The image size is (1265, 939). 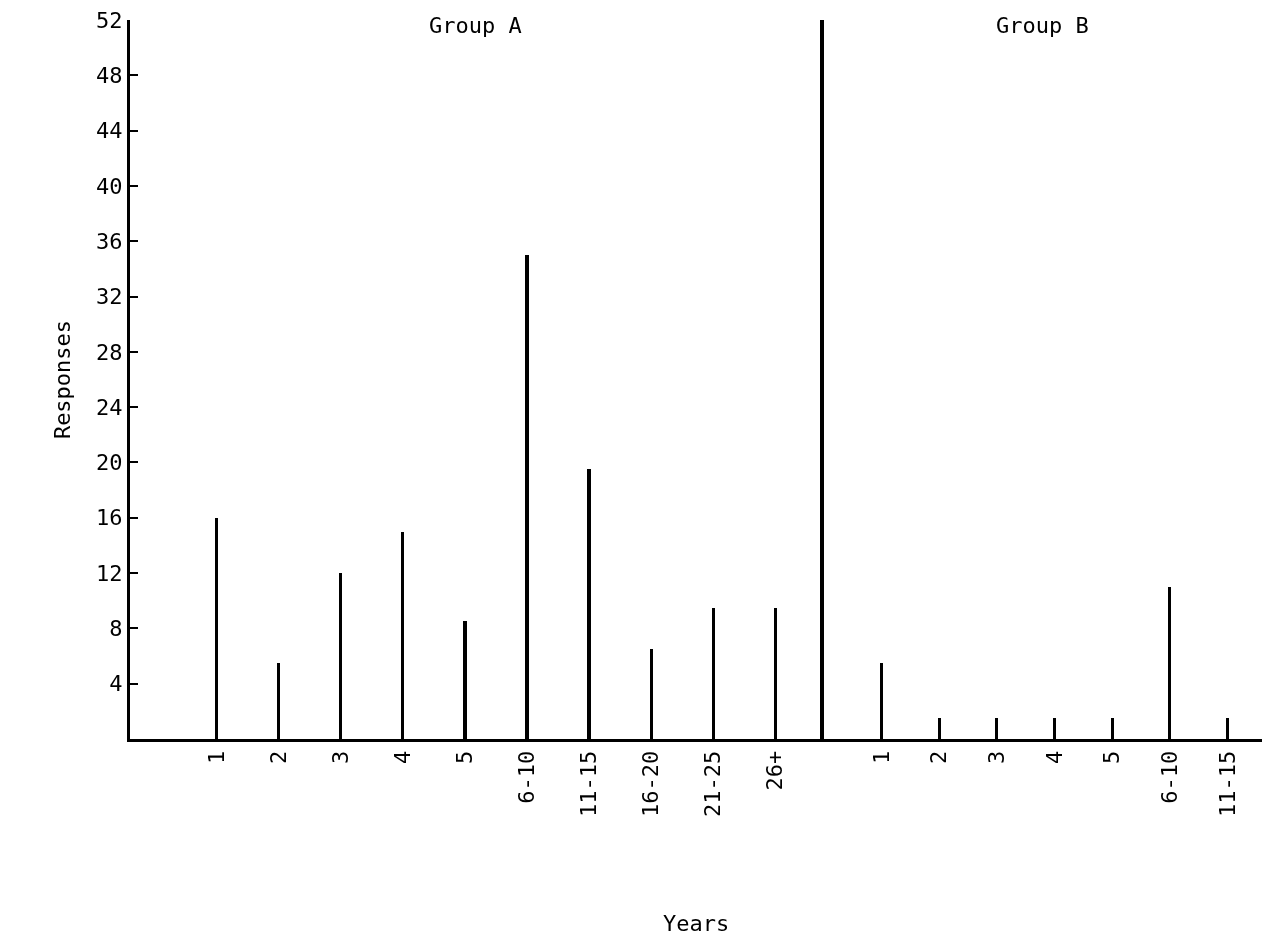 What do you see at coordinates (109, 241) in the screenshot?
I see `y-tick-label: 36` at bounding box center [109, 241].